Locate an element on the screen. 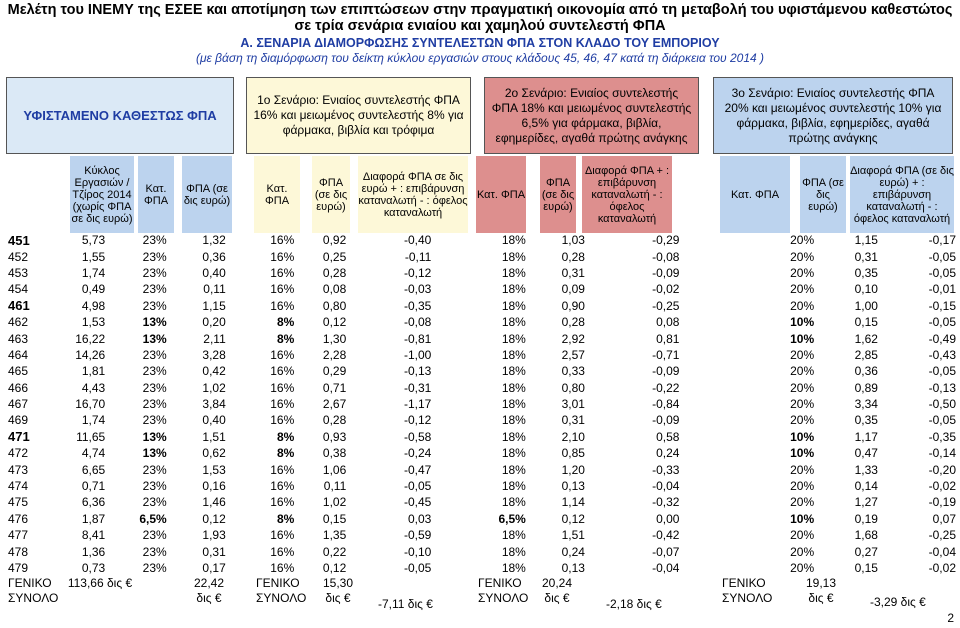 The width and height of the screenshot is (960, 628). cell-s1-vat: 0,28 is located at coordinates (334, 272).